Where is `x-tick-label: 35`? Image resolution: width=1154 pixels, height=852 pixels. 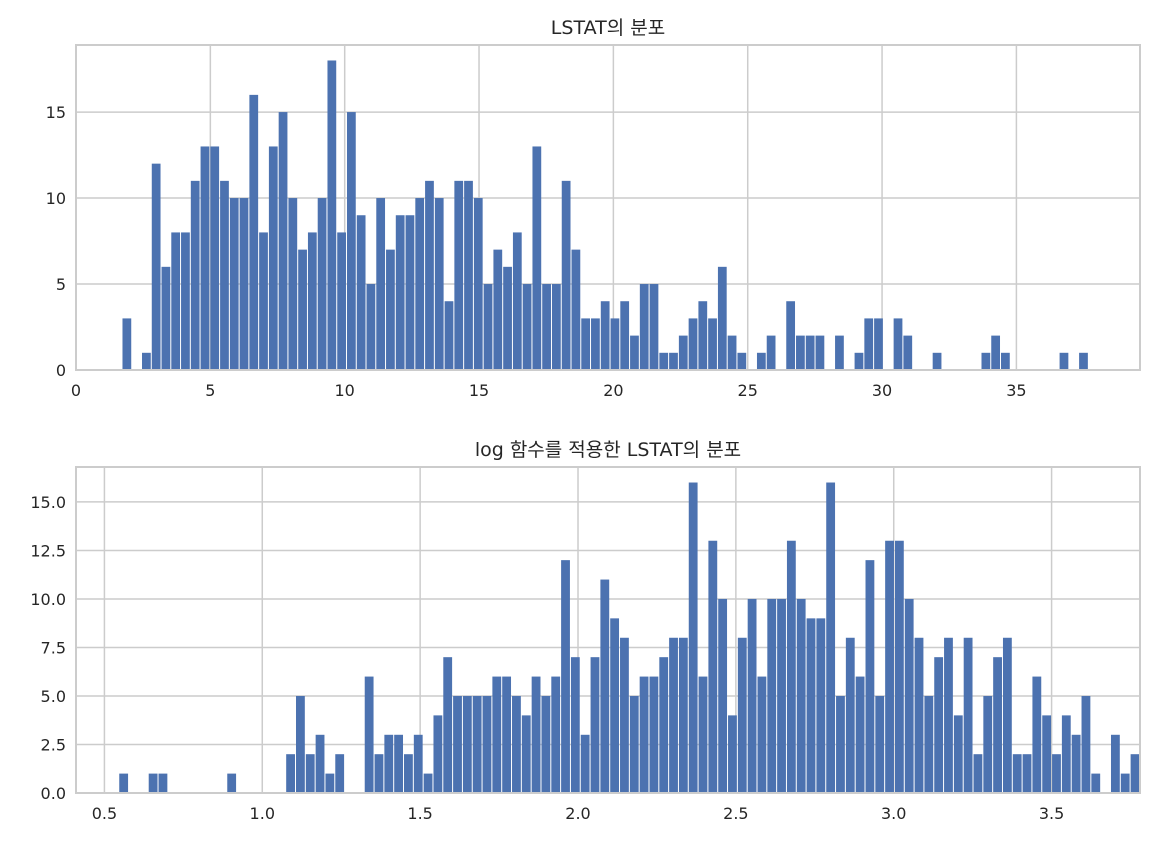 x-tick-label: 35 is located at coordinates (1016, 390).